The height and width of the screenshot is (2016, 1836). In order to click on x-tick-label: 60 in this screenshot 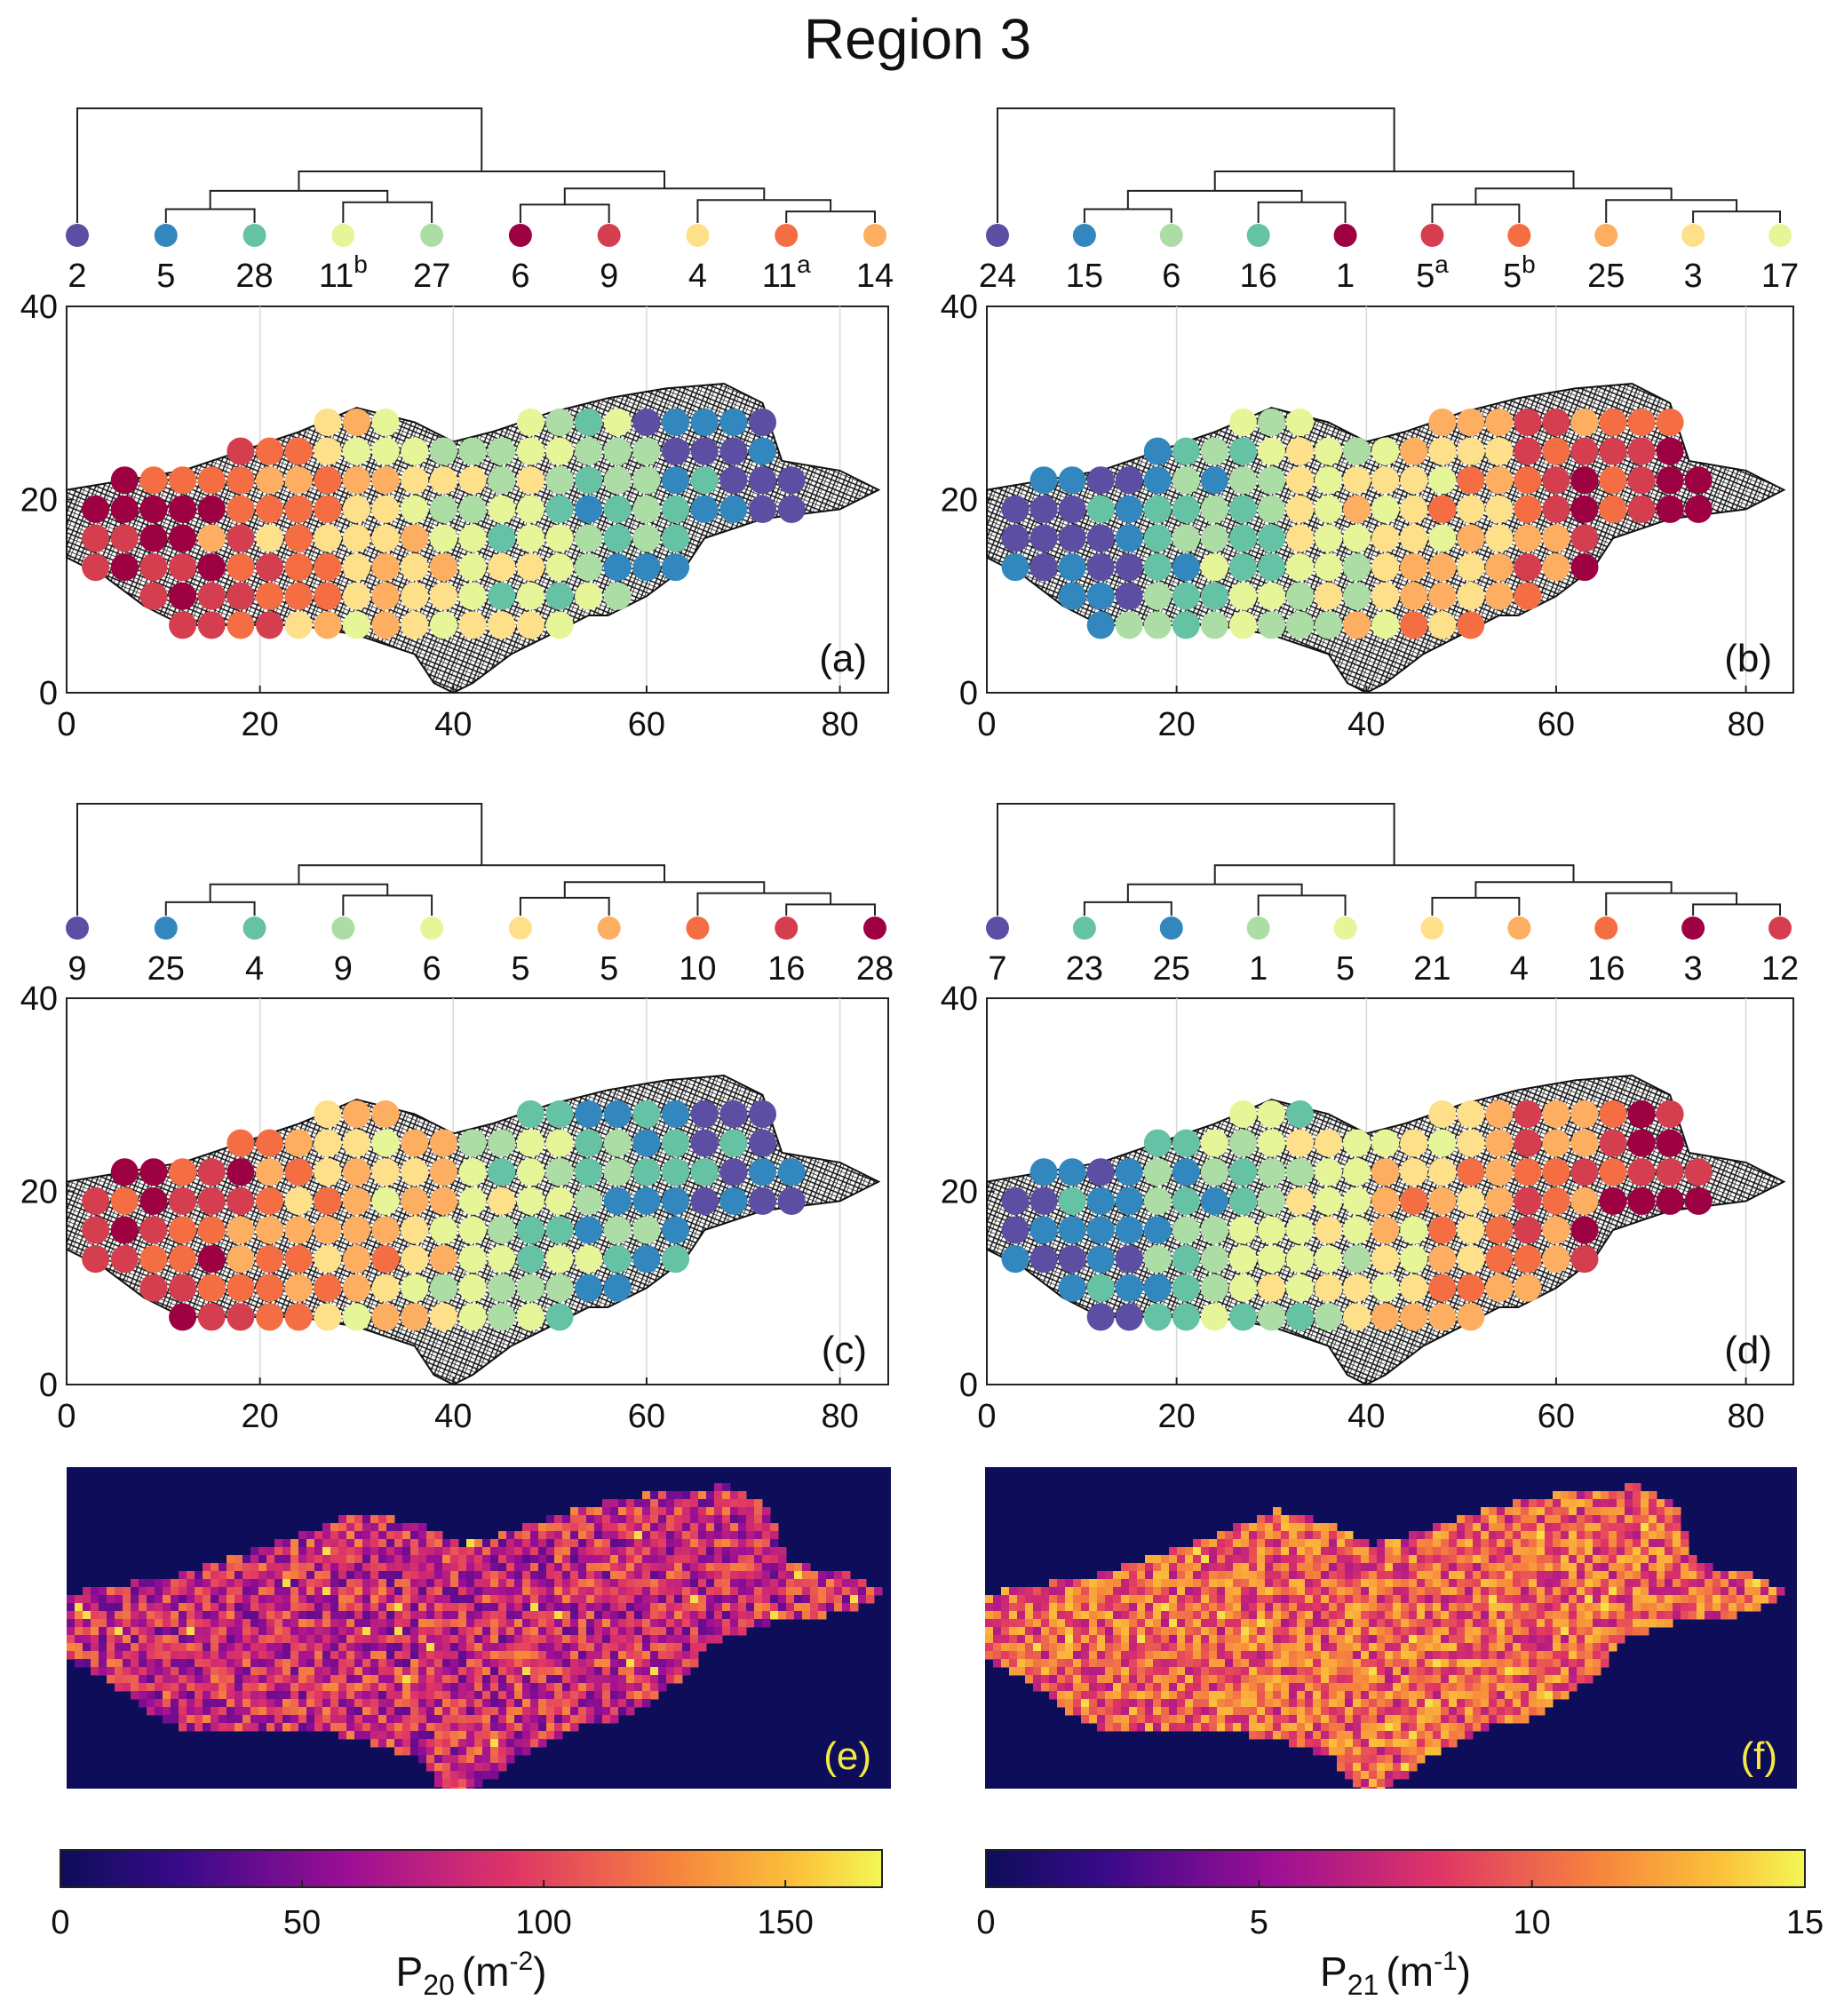, I will do `click(646, 724)`.